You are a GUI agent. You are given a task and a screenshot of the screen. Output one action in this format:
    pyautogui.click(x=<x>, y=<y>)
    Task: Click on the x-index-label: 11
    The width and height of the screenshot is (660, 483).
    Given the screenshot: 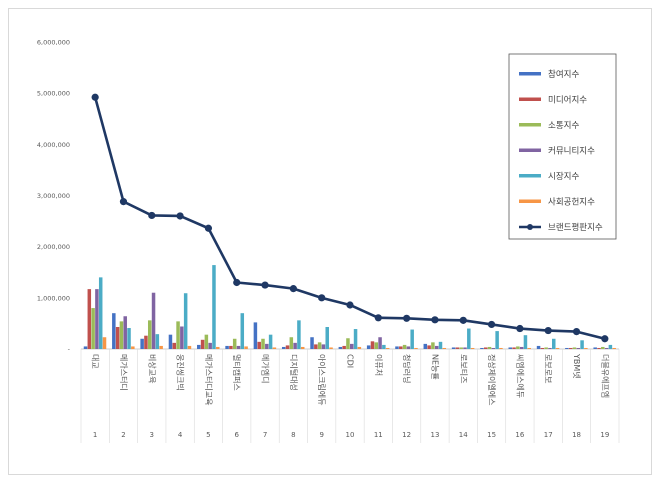 What is the action you would take?
    pyautogui.click(x=378, y=435)
    